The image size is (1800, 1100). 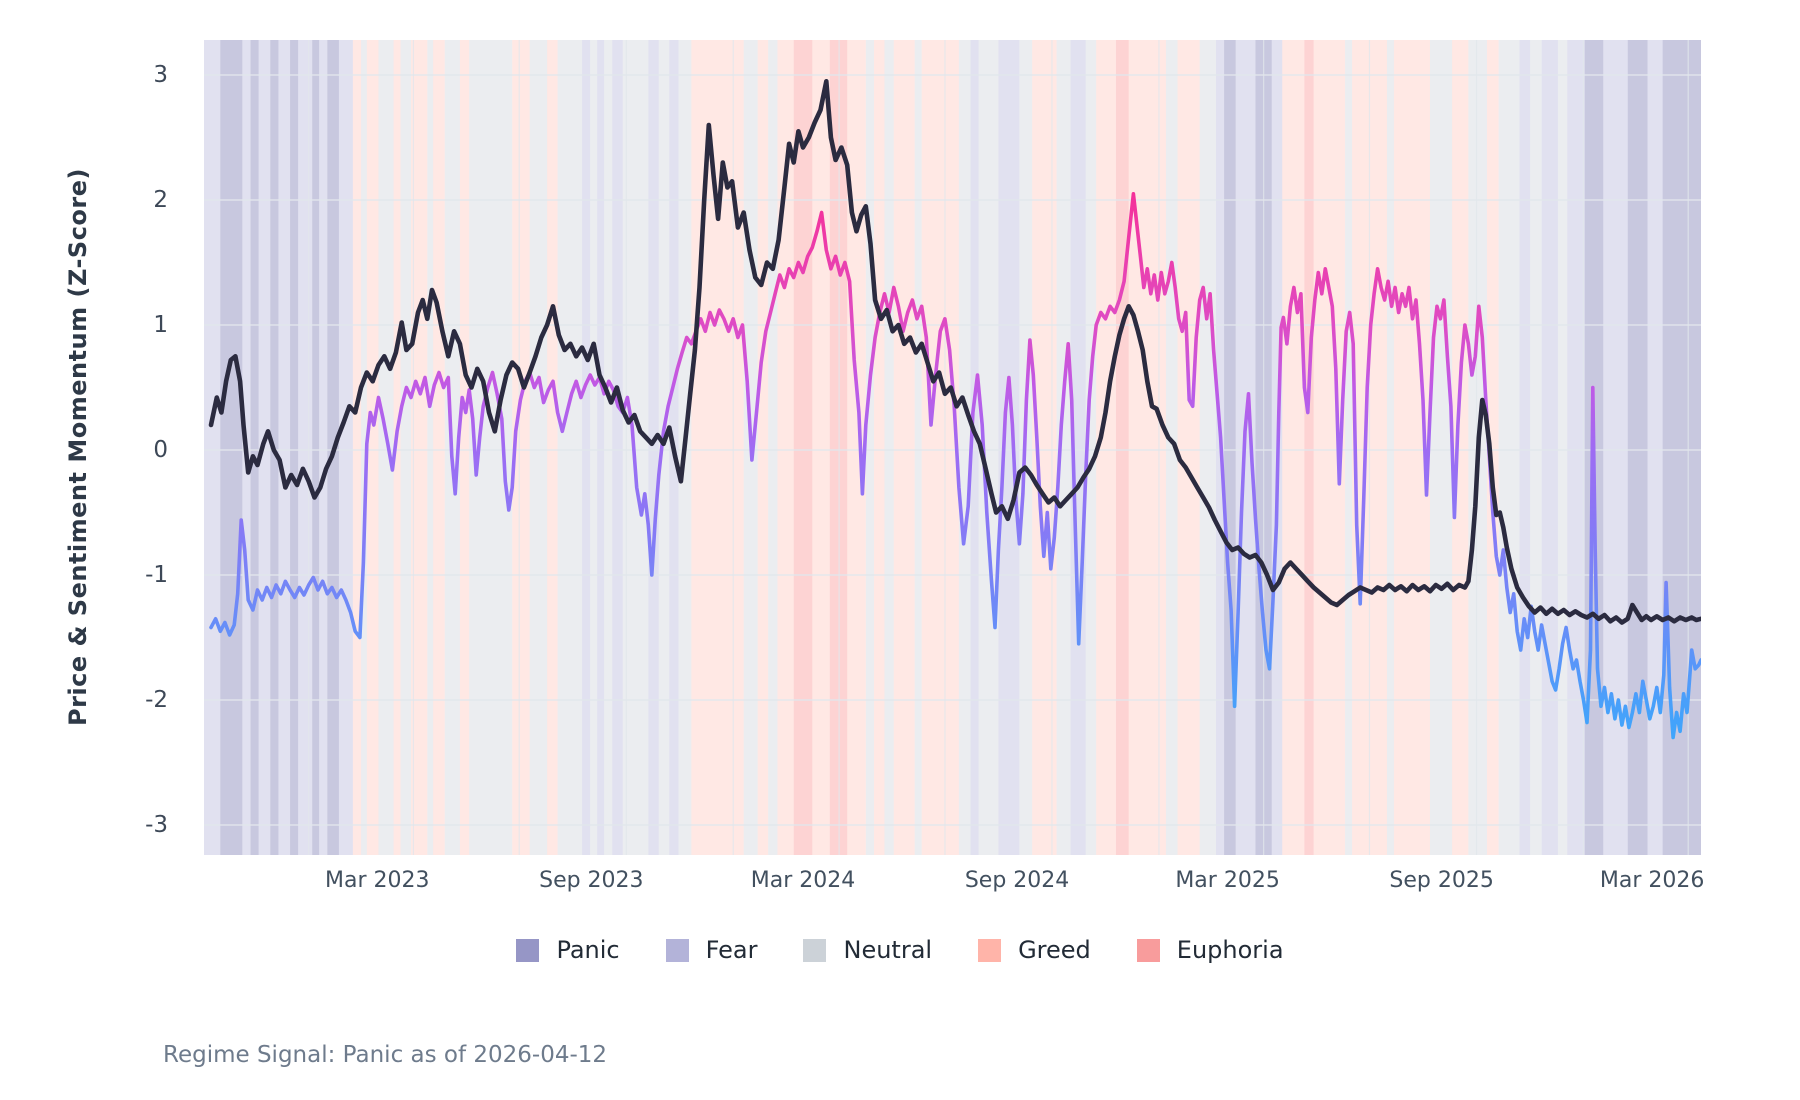 I want to click on x-tick-label: Mar 2025, so click(x=1227, y=880).